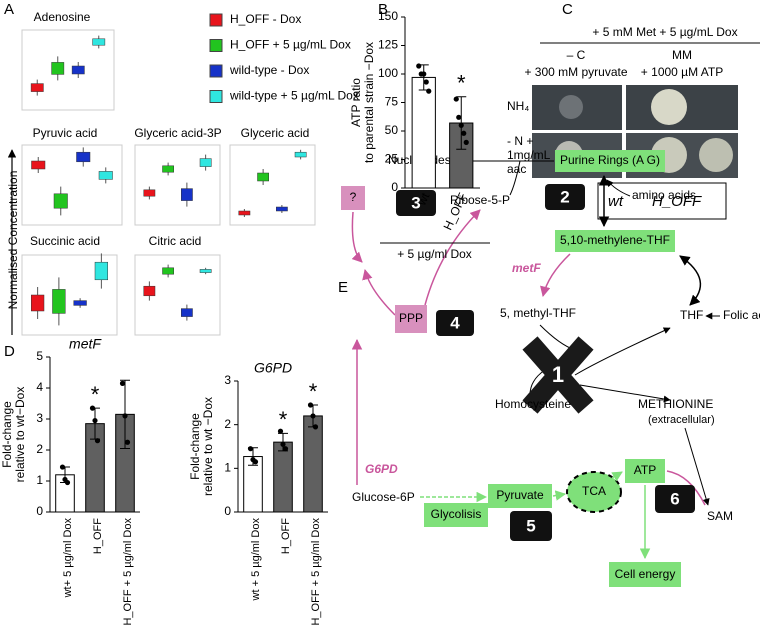  I want to click on legend-label: wild-type + 5 µg/mL Dox, so click(294, 96).